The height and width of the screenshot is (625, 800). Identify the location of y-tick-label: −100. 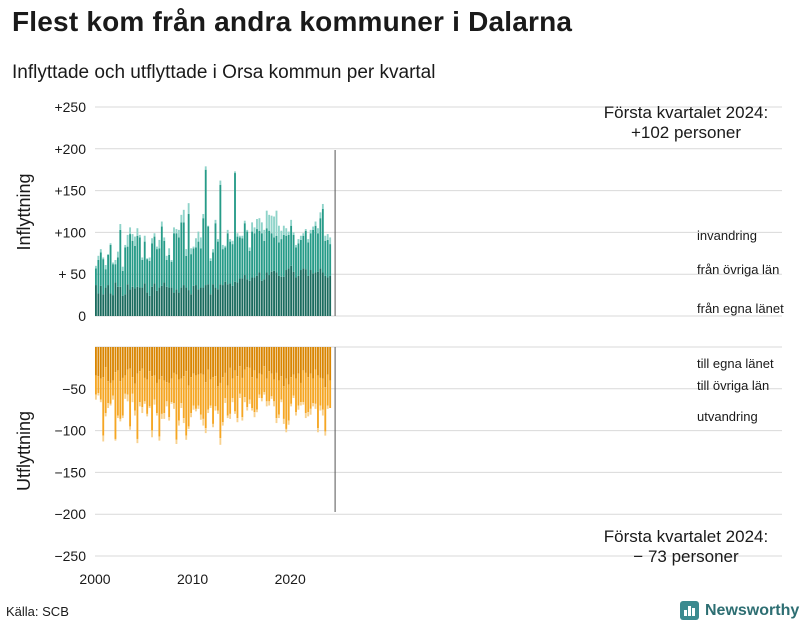
(70, 431).